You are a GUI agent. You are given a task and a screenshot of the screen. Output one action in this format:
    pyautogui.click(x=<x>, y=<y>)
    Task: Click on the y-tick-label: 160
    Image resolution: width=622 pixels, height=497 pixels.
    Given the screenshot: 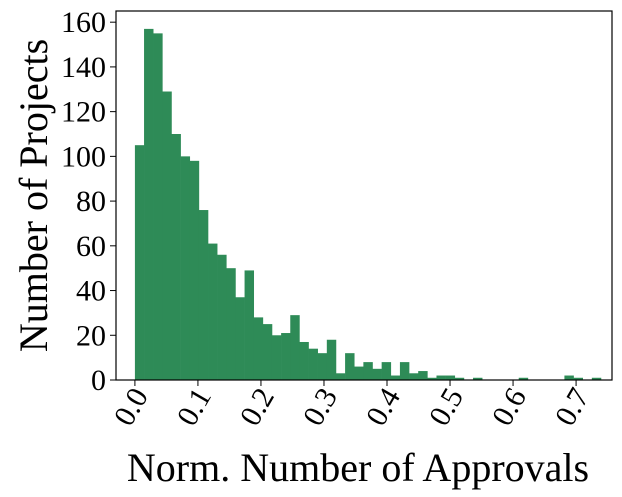 What is the action you would take?
    pyautogui.click(x=83, y=22)
    